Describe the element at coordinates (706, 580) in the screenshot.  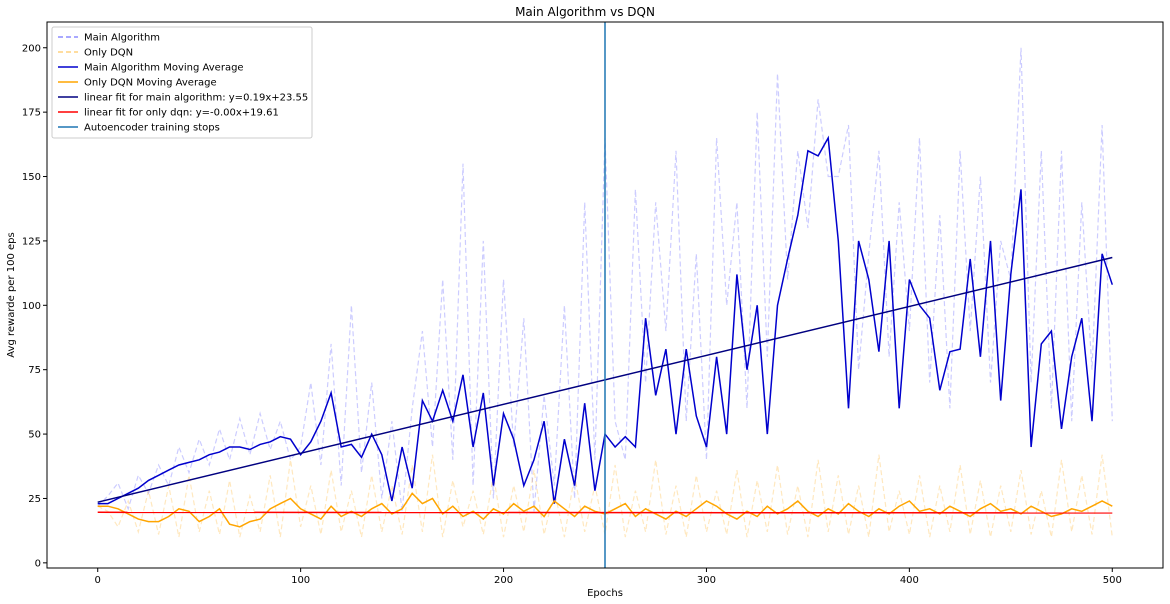
I see `x-tick-label: 300` at that location.